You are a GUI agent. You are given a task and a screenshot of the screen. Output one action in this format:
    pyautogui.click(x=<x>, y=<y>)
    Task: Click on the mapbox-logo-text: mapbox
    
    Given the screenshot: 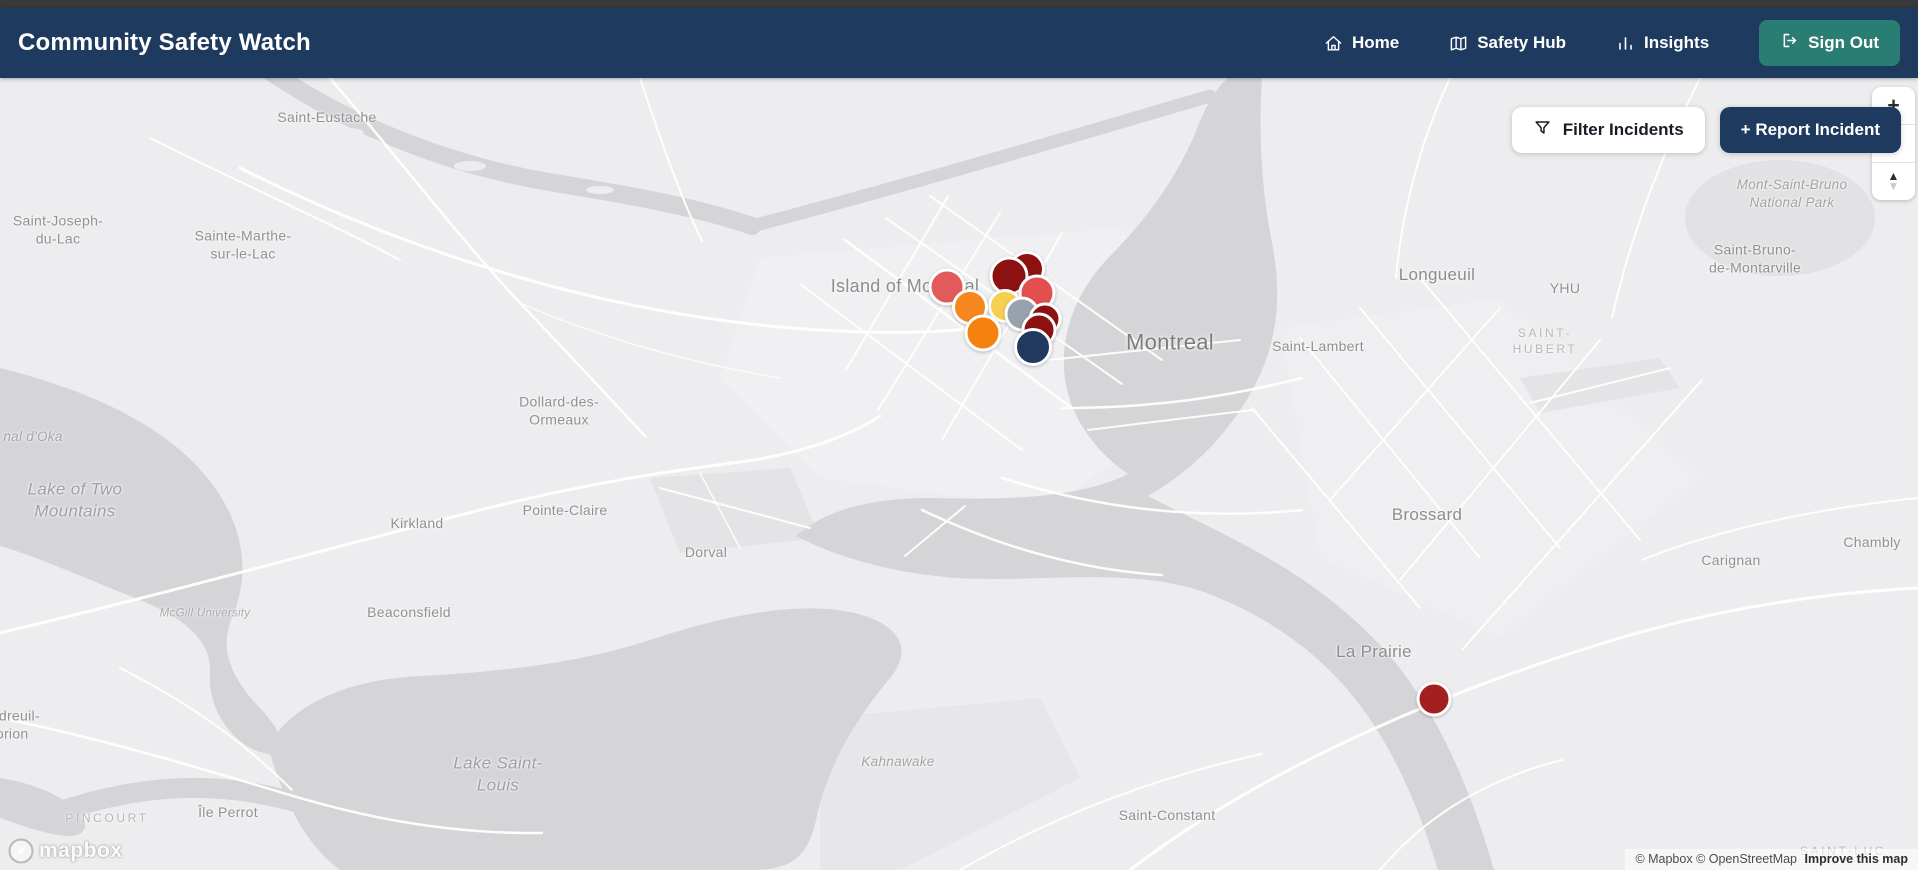 What is the action you would take?
    pyautogui.click(x=81, y=850)
    